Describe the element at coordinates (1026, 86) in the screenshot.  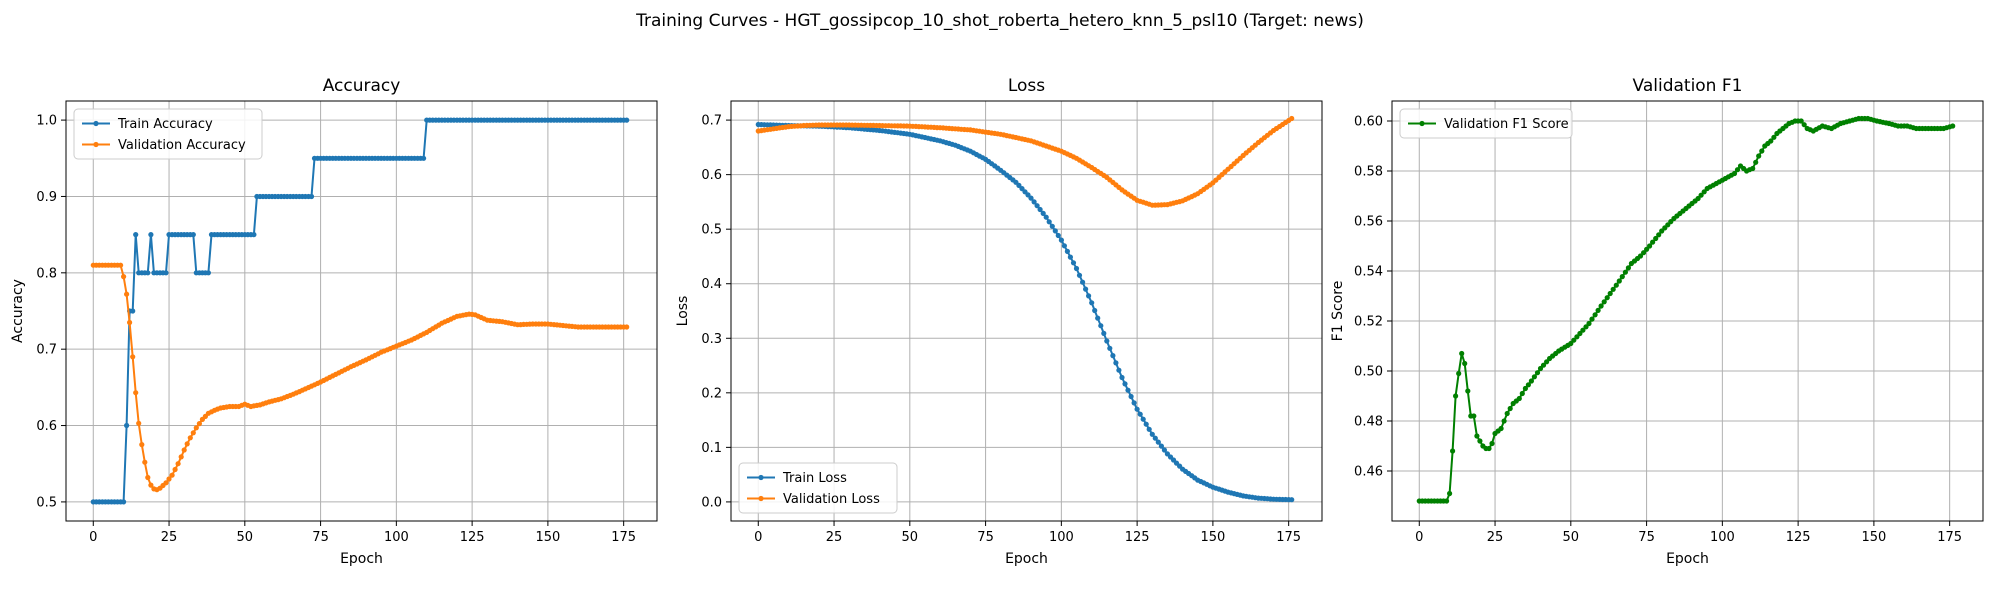
I see `panel-title: Loss` at that location.